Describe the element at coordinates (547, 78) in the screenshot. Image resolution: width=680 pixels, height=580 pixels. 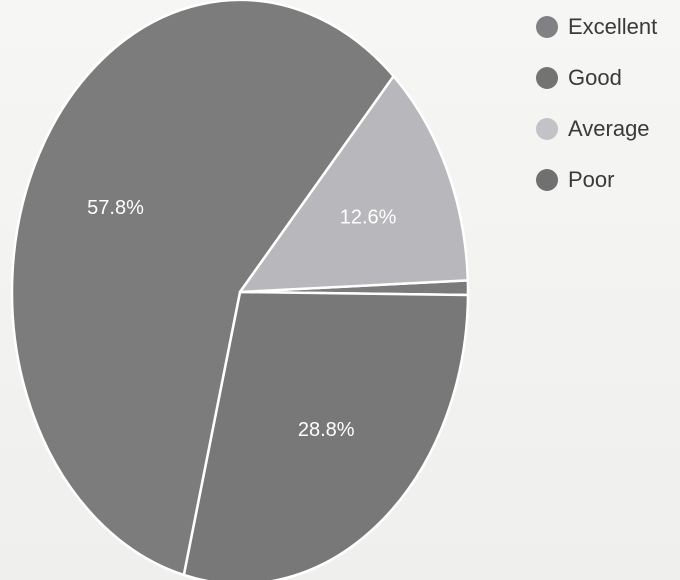
I see `legend-swatch-good` at that location.